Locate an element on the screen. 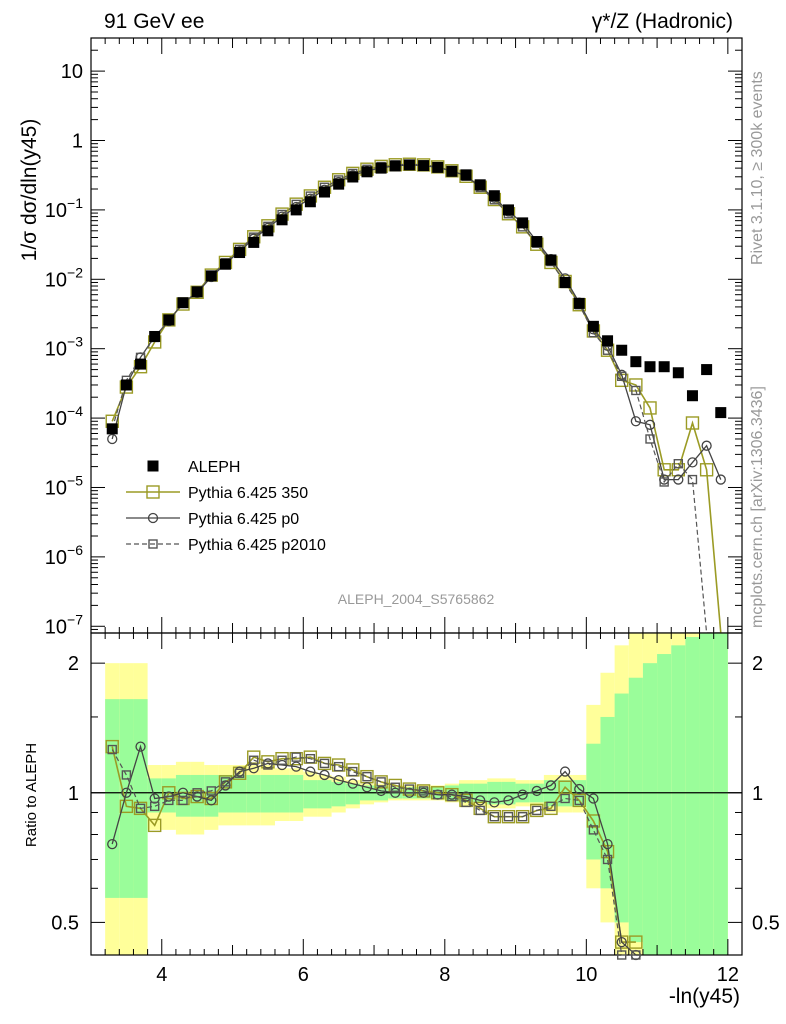 The image size is (786, 1024). y-tick-label: 1 is located at coordinates (77, 142).